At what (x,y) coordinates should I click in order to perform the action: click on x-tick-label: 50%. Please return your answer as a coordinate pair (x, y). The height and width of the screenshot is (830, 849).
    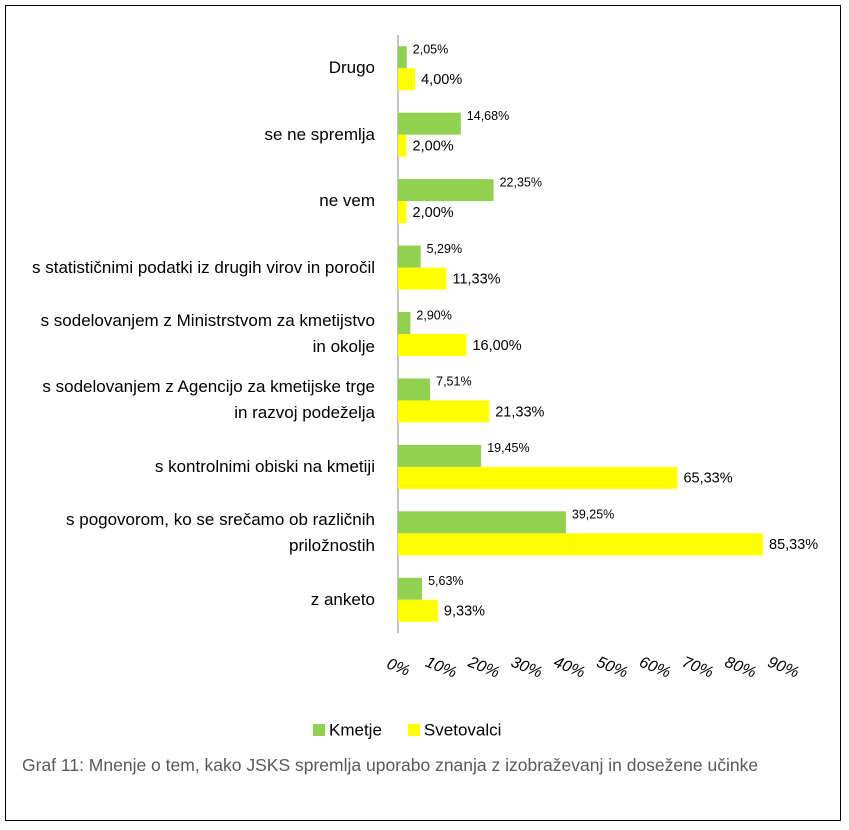
    Looking at the image, I should click on (612, 668).